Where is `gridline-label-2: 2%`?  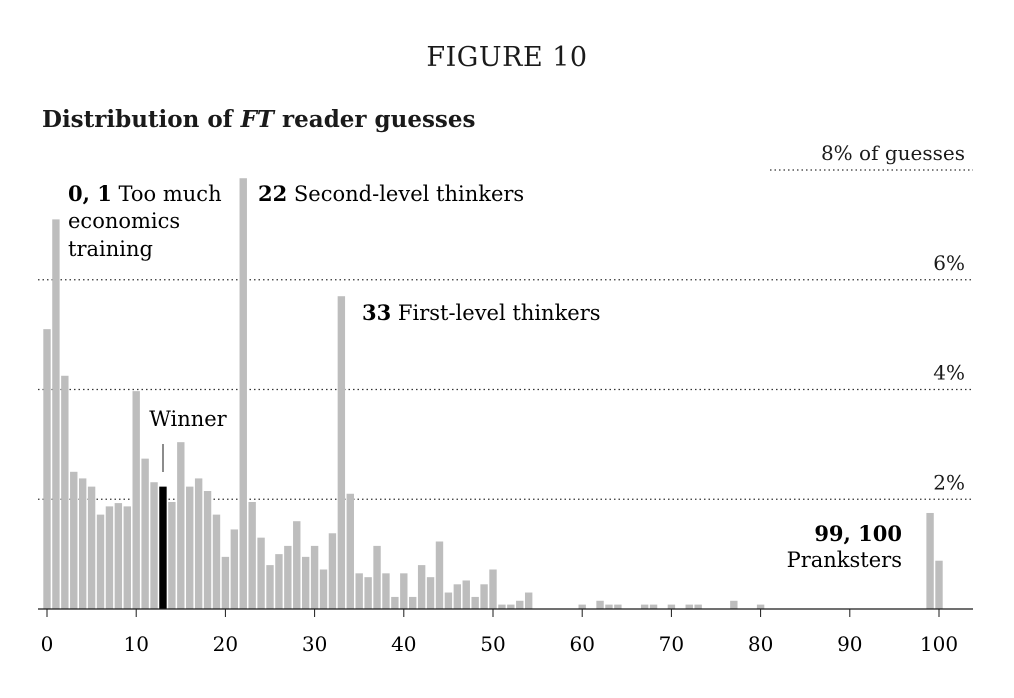
gridline-label-2: 2% is located at coordinates (949, 482).